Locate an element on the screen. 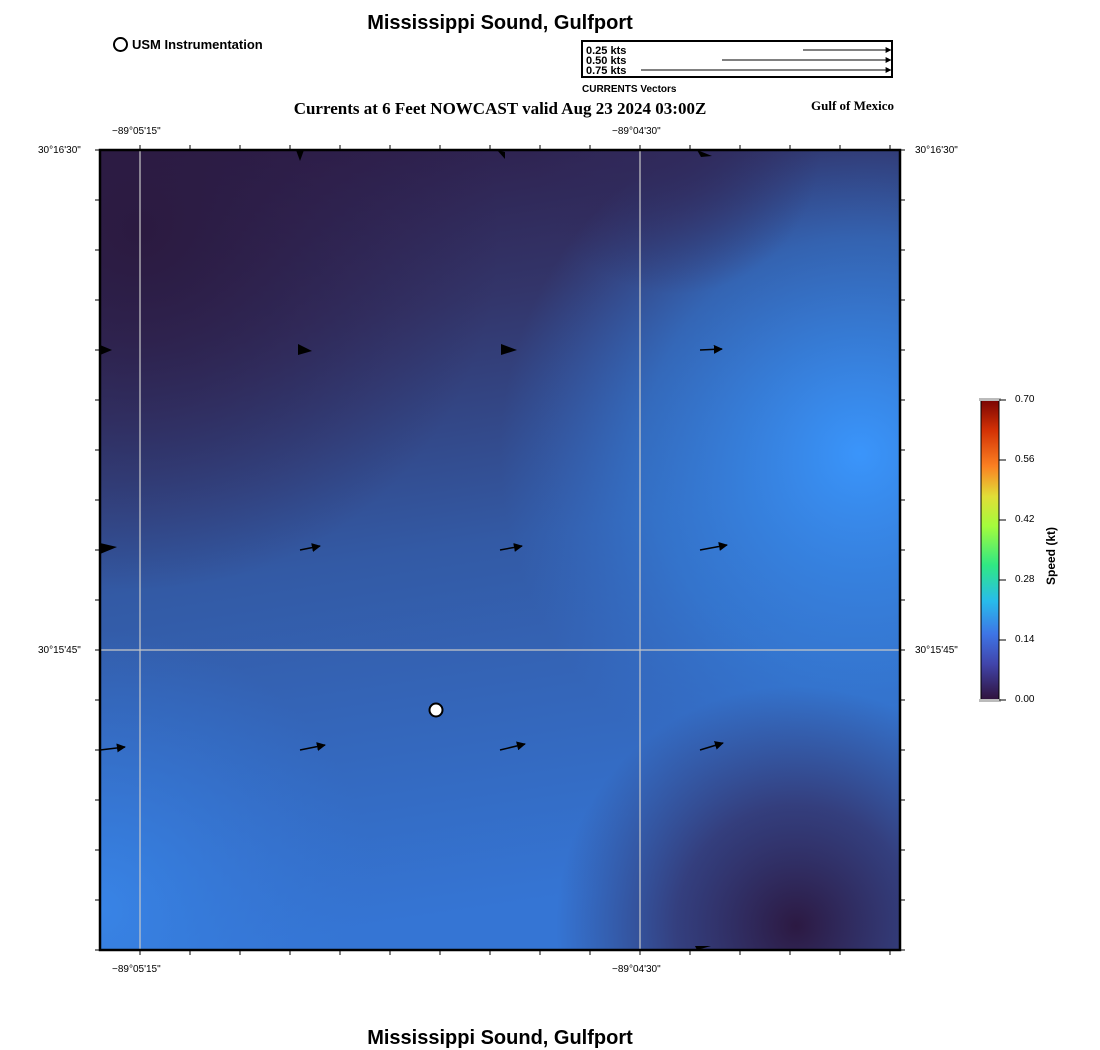 The width and height of the screenshot is (1100, 1050). footer-title: Mississippi Sound, Gulfport is located at coordinates (500, 1038).